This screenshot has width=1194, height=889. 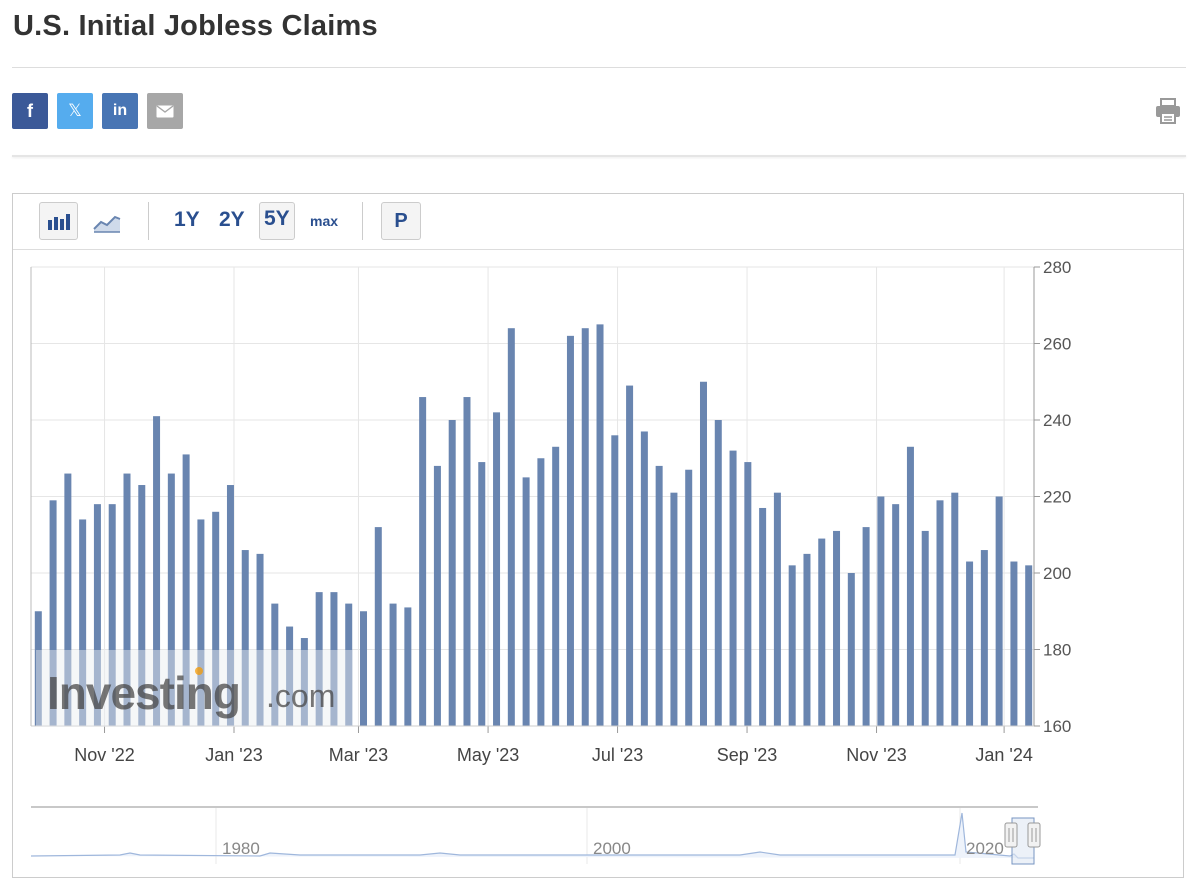 I want to click on range-5y-button: 5Y, so click(x=277, y=221).